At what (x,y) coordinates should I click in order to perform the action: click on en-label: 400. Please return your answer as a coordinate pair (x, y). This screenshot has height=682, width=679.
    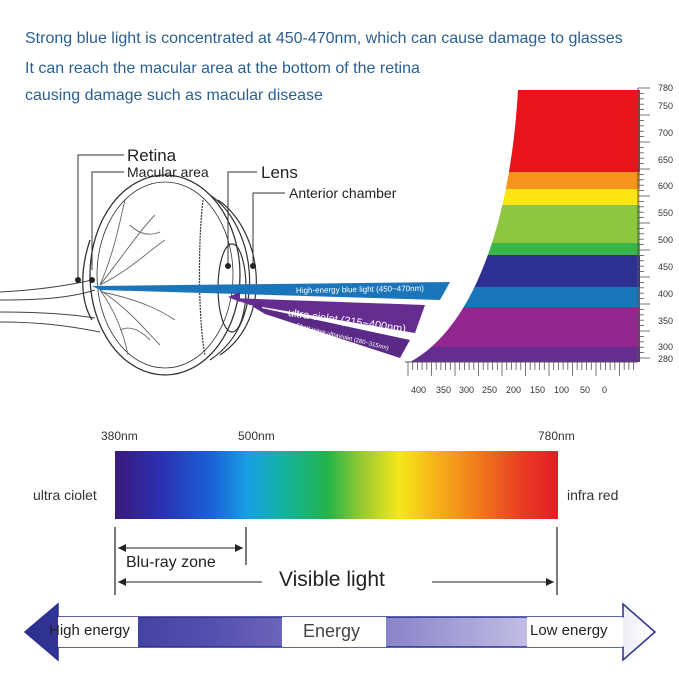
    Looking at the image, I should click on (419, 390).